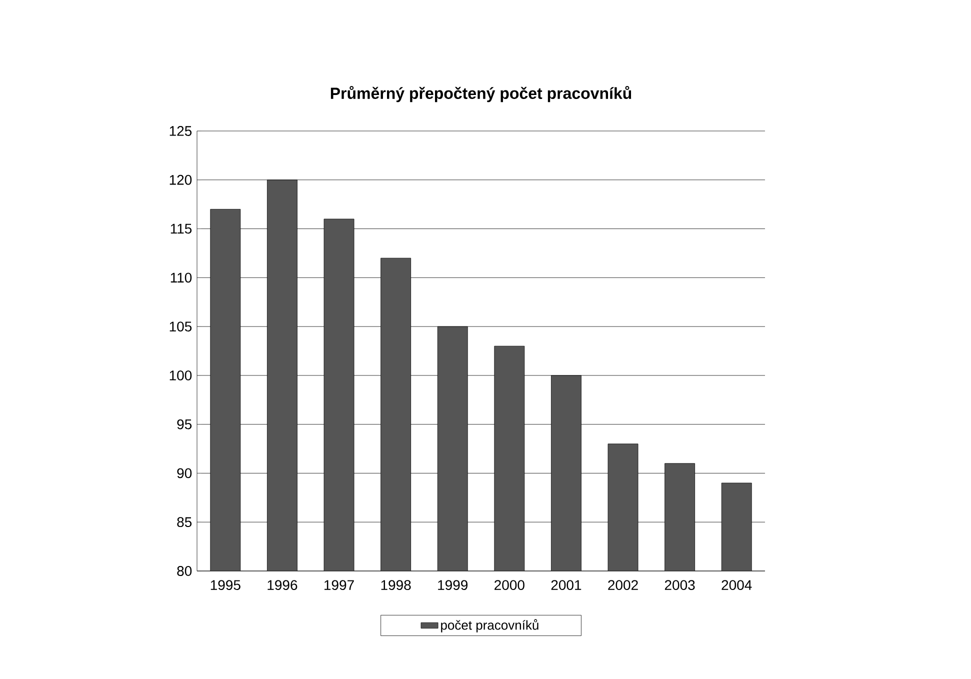 This screenshot has width=971, height=679. I want to click on y-tick-label: 85, so click(184, 522).